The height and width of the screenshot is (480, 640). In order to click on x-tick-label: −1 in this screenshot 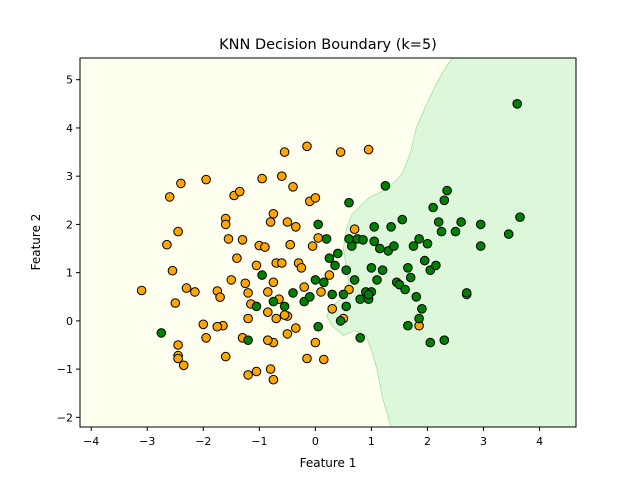, I will do `click(259, 441)`.